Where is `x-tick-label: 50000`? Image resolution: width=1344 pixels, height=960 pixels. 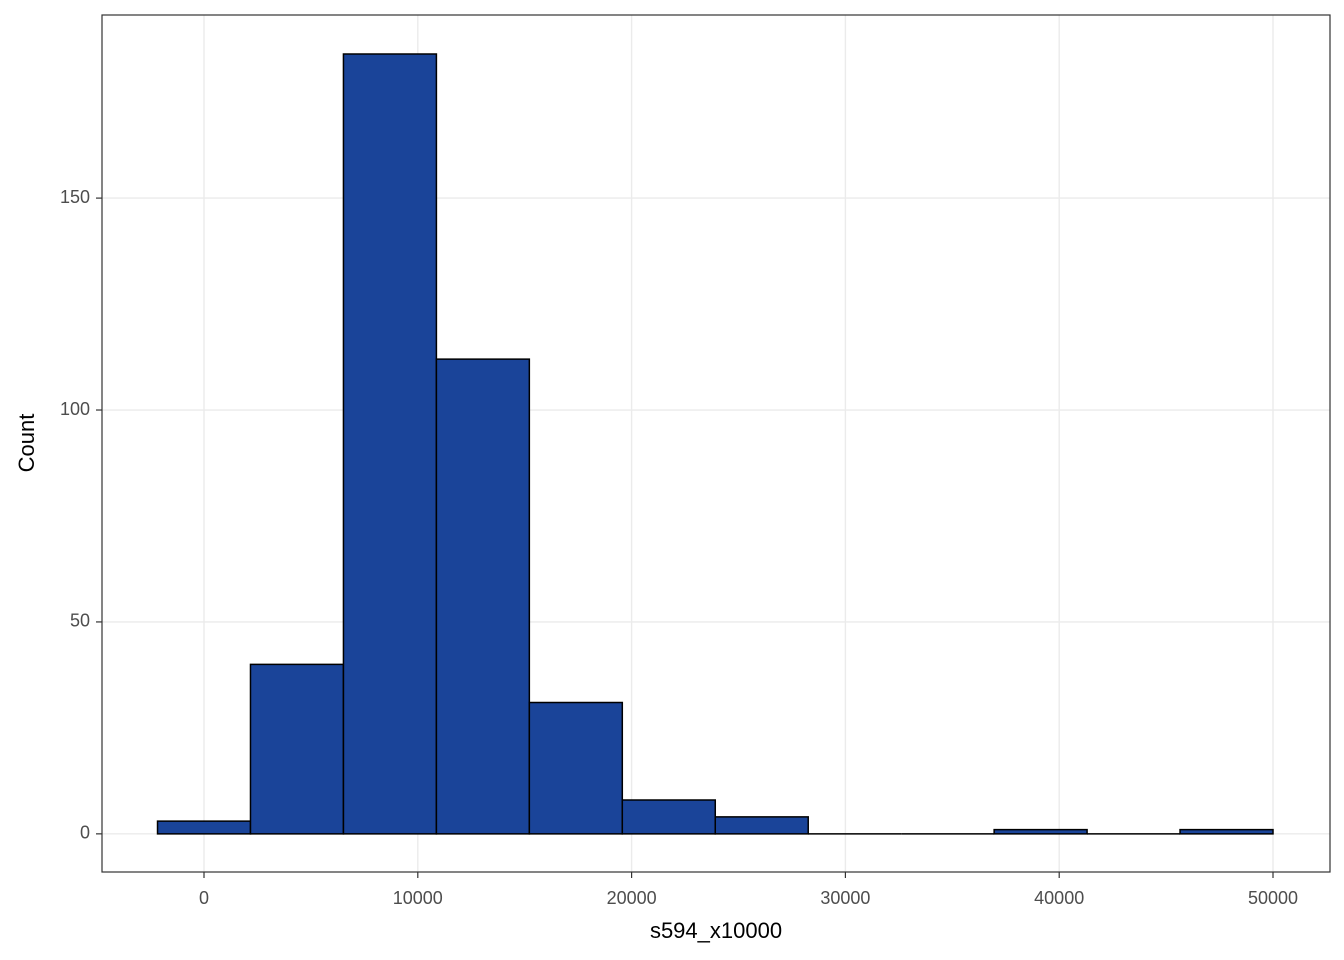 x-tick-label: 50000 is located at coordinates (1273, 898).